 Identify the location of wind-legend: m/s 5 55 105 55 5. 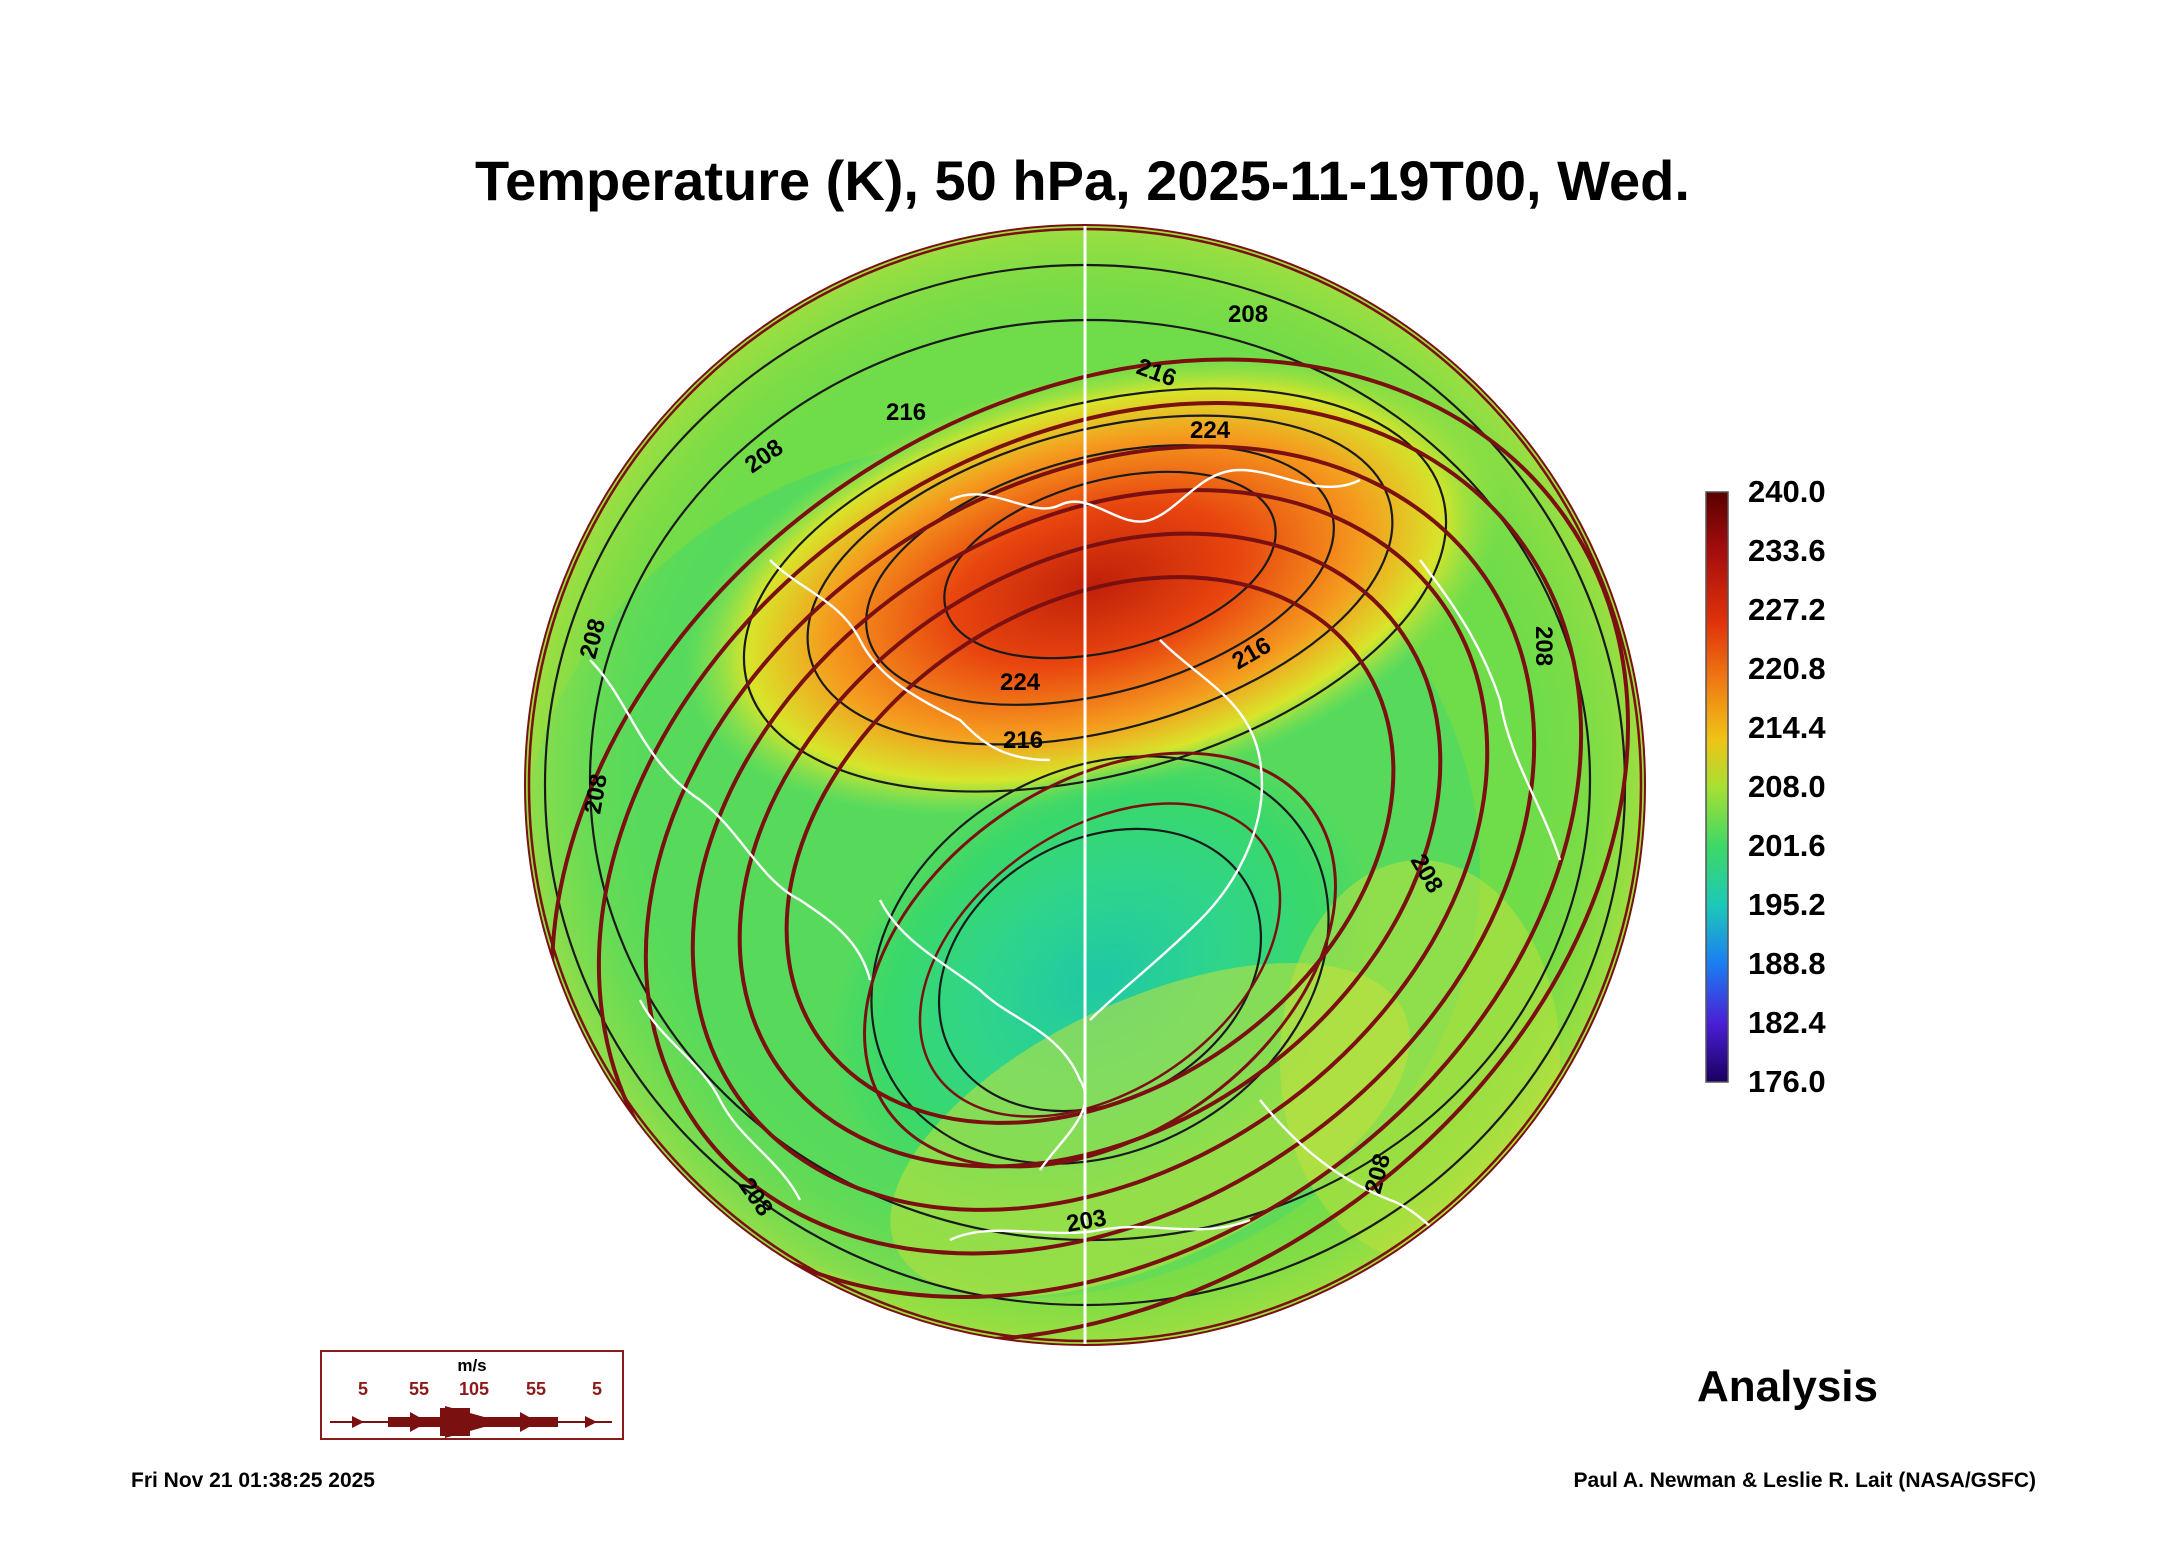
(472, 1395).